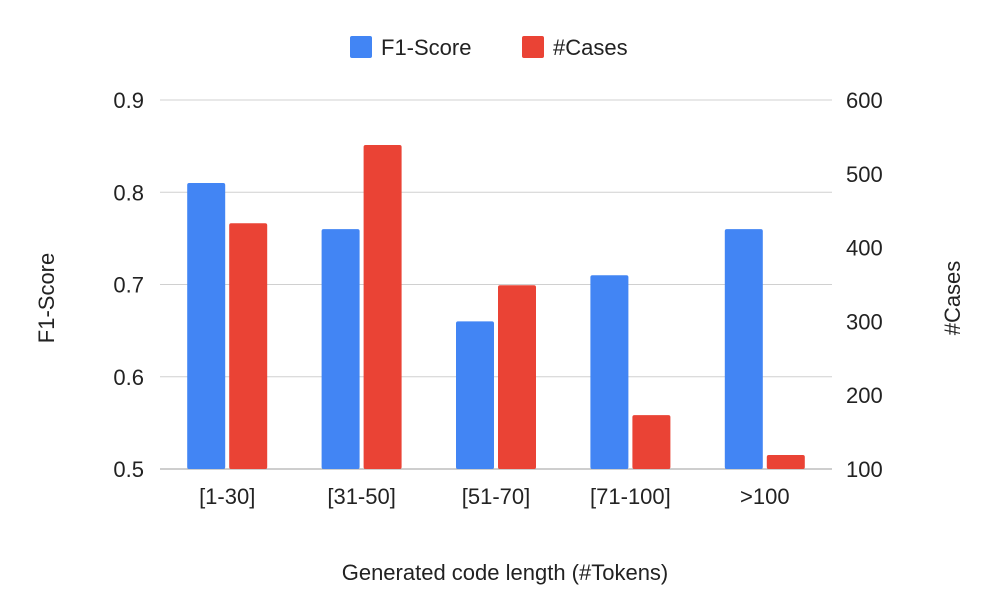 This screenshot has width=997, height=616. What do you see at coordinates (590, 47) in the screenshot?
I see `legend-label-cases: #Cases` at bounding box center [590, 47].